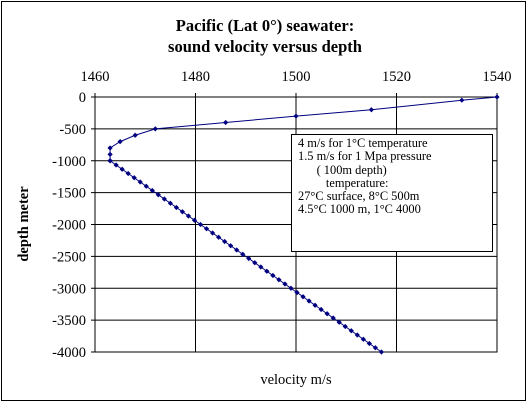 Image resolution: width=527 pixels, height=403 pixels. I want to click on x-tick-label: 1480, so click(195, 77).